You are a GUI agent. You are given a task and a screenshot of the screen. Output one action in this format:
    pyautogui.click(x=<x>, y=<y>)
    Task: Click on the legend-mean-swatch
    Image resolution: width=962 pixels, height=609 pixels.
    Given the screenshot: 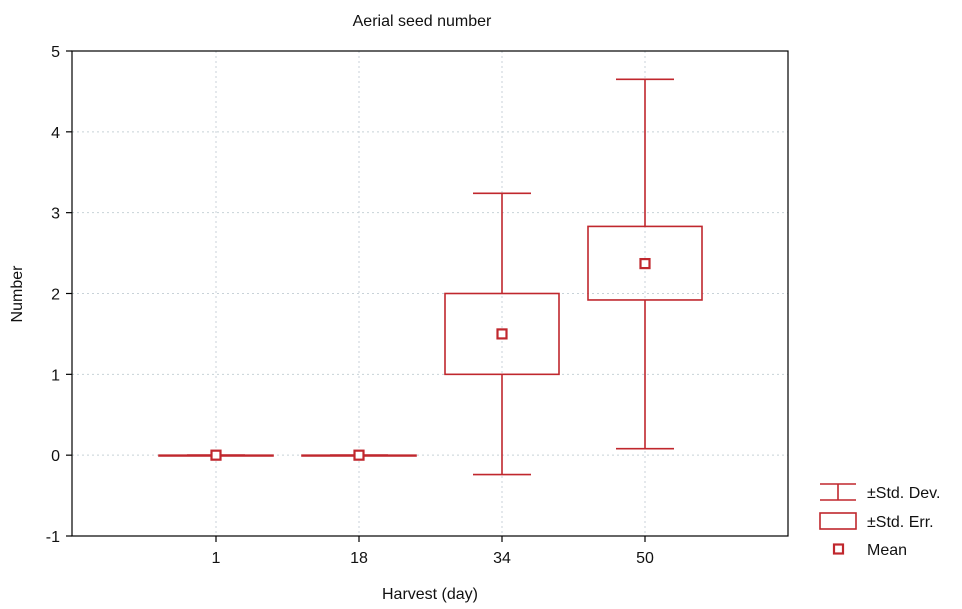 What is the action you would take?
    pyautogui.click(x=838, y=549)
    